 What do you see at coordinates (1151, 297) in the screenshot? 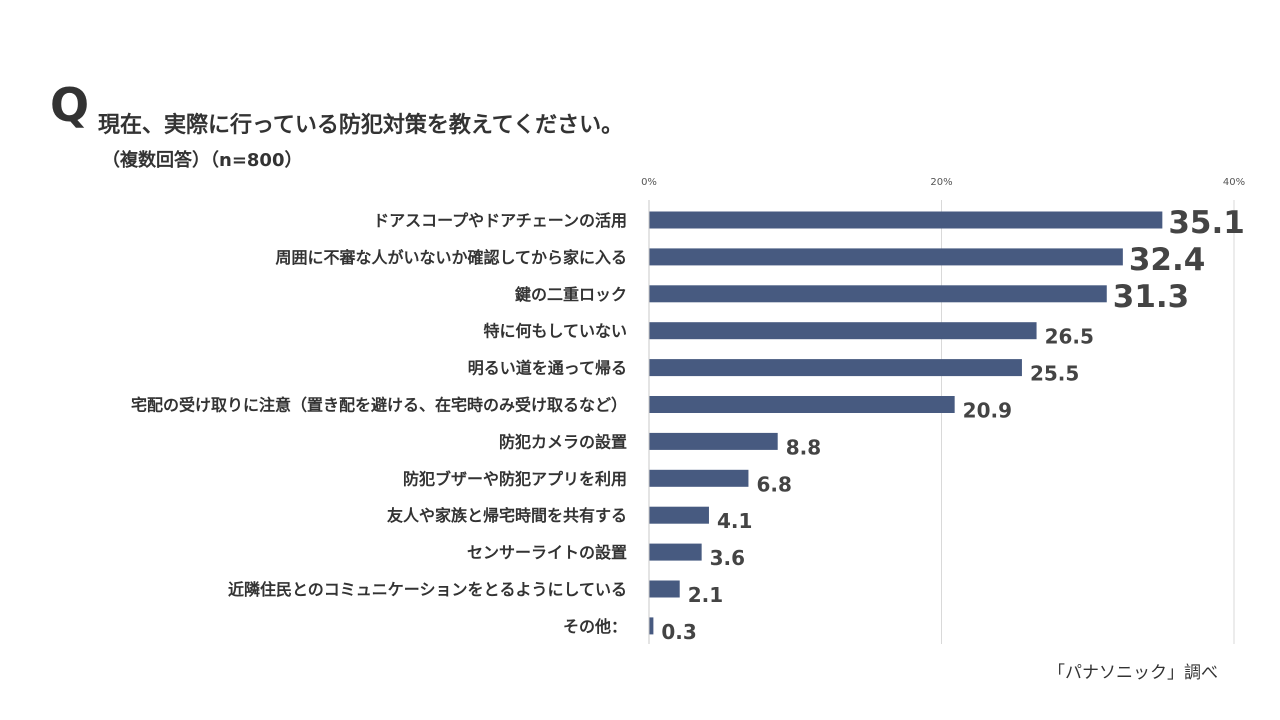
I see `value-label: 31.3` at bounding box center [1151, 297].